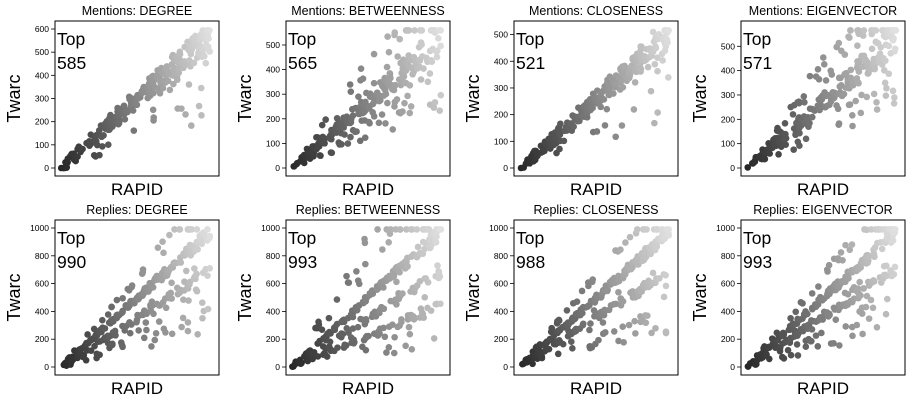 The width and height of the screenshot is (912, 396). I want to click on y-tick-label: 800, so click(273, 256).